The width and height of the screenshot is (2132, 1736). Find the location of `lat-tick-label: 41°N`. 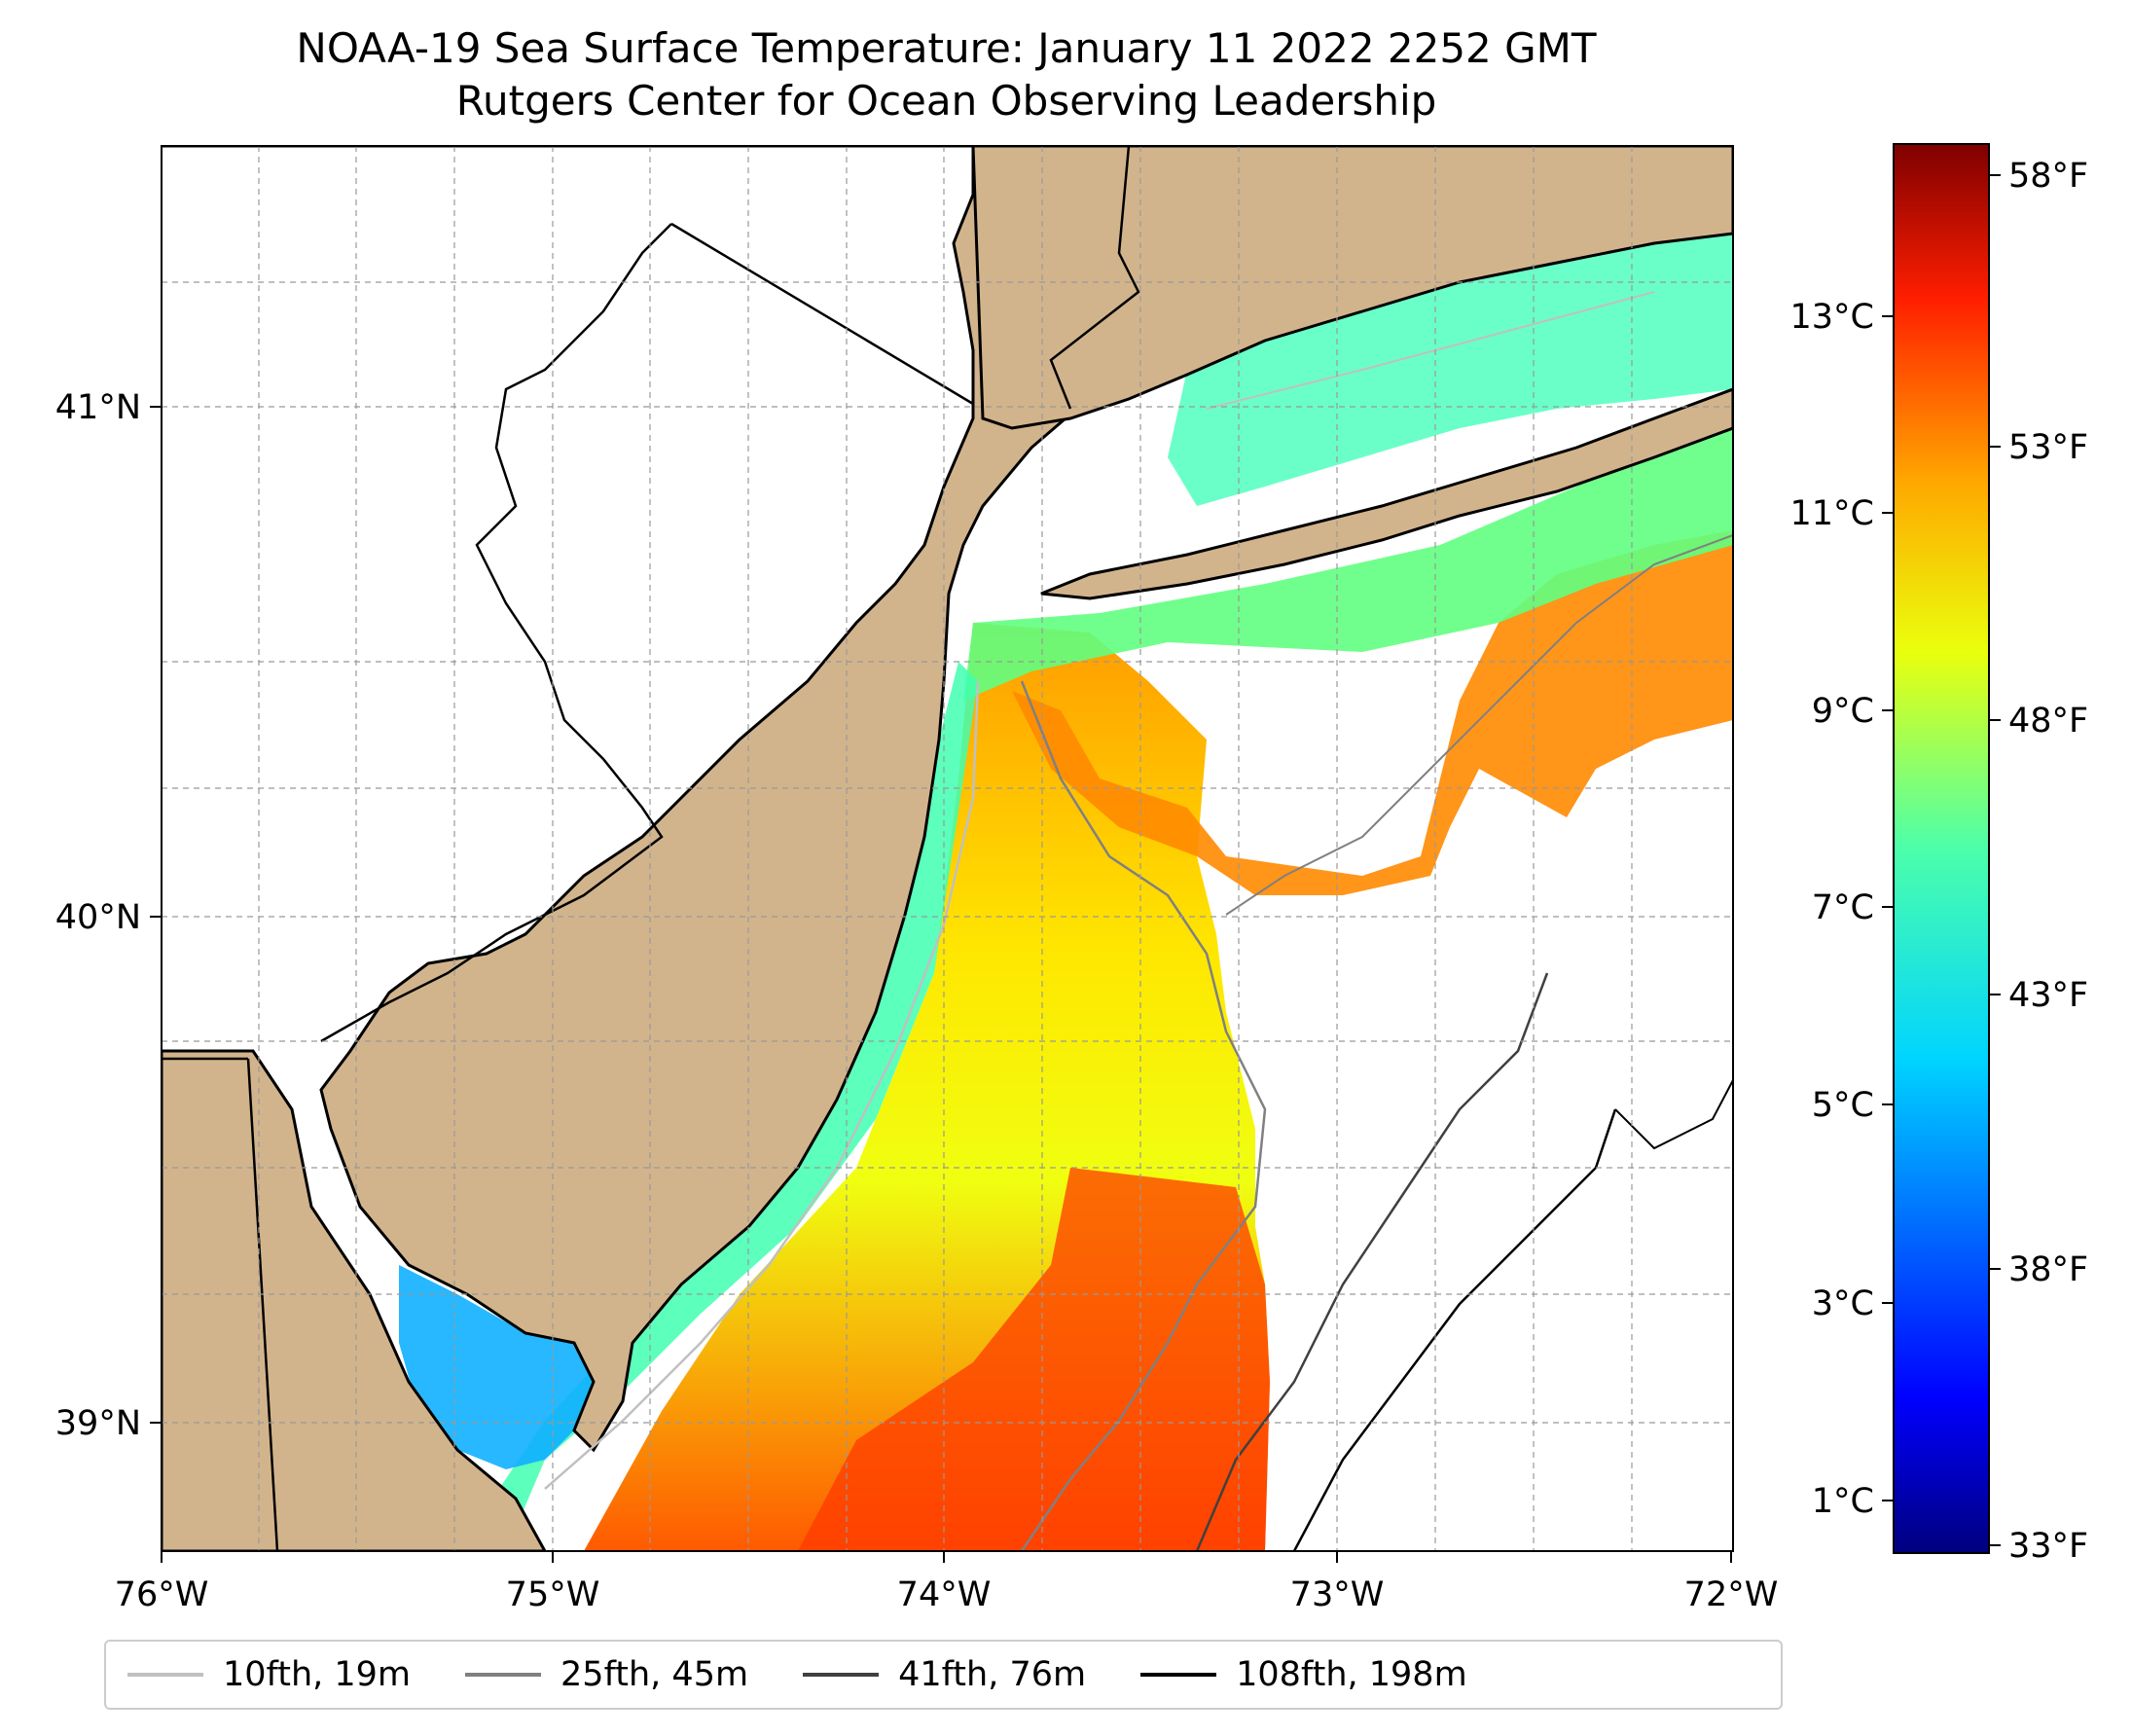

lat-tick-label: 41°N is located at coordinates (98, 408).